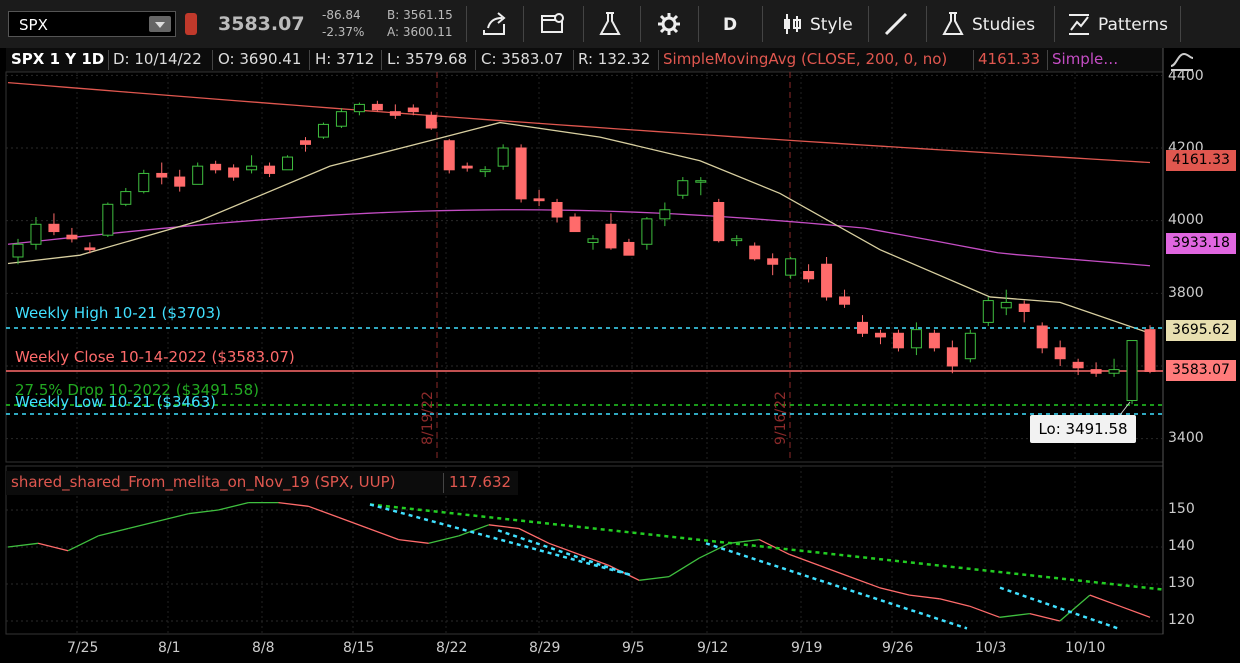 This screenshot has width=1240, height=663. Describe the element at coordinates (579, 122) in the screenshot. I see `sma200-line` at that location.